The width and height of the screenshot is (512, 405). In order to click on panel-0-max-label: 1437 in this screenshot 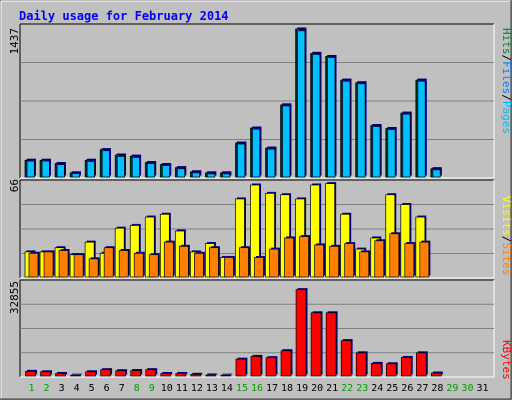, I will do `click(14, 41)`.